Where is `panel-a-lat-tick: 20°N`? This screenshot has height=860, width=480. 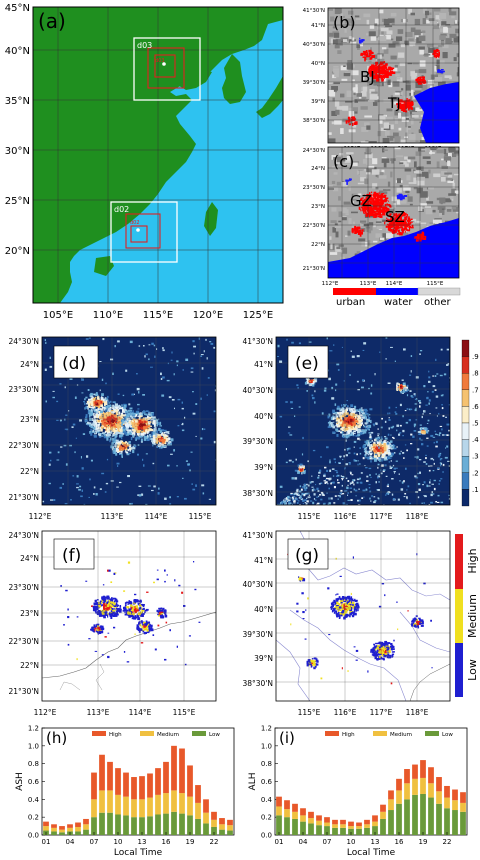
panel-a-lat-tick: 20°N is located at coordinates (17, 251).